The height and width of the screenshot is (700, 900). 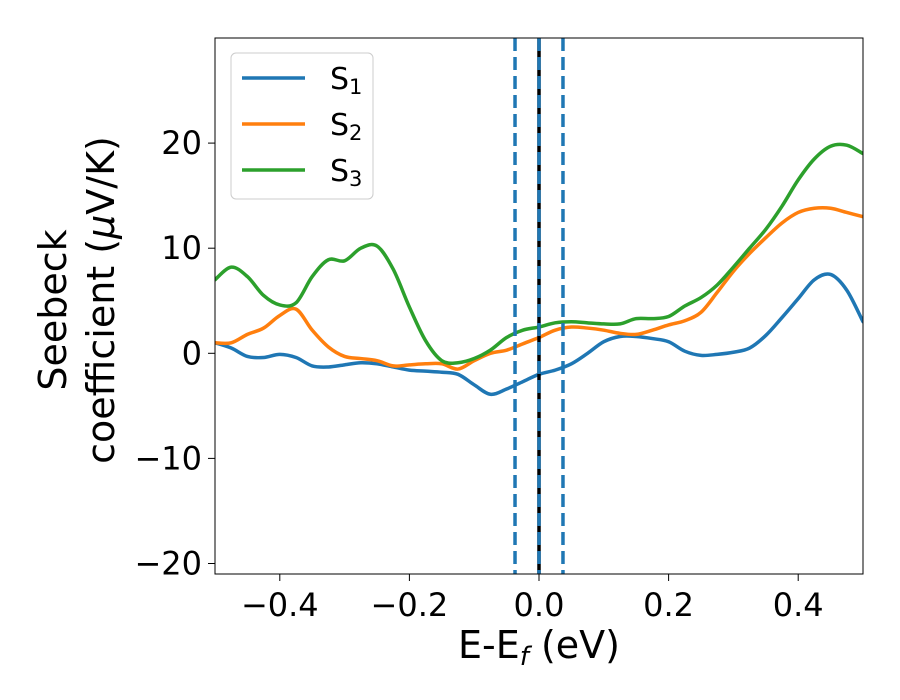 What do you see at coordinates (101, 227) in the screenshot?
I see `y-axis-label-mu: μ` at bounding box center [101, 227].